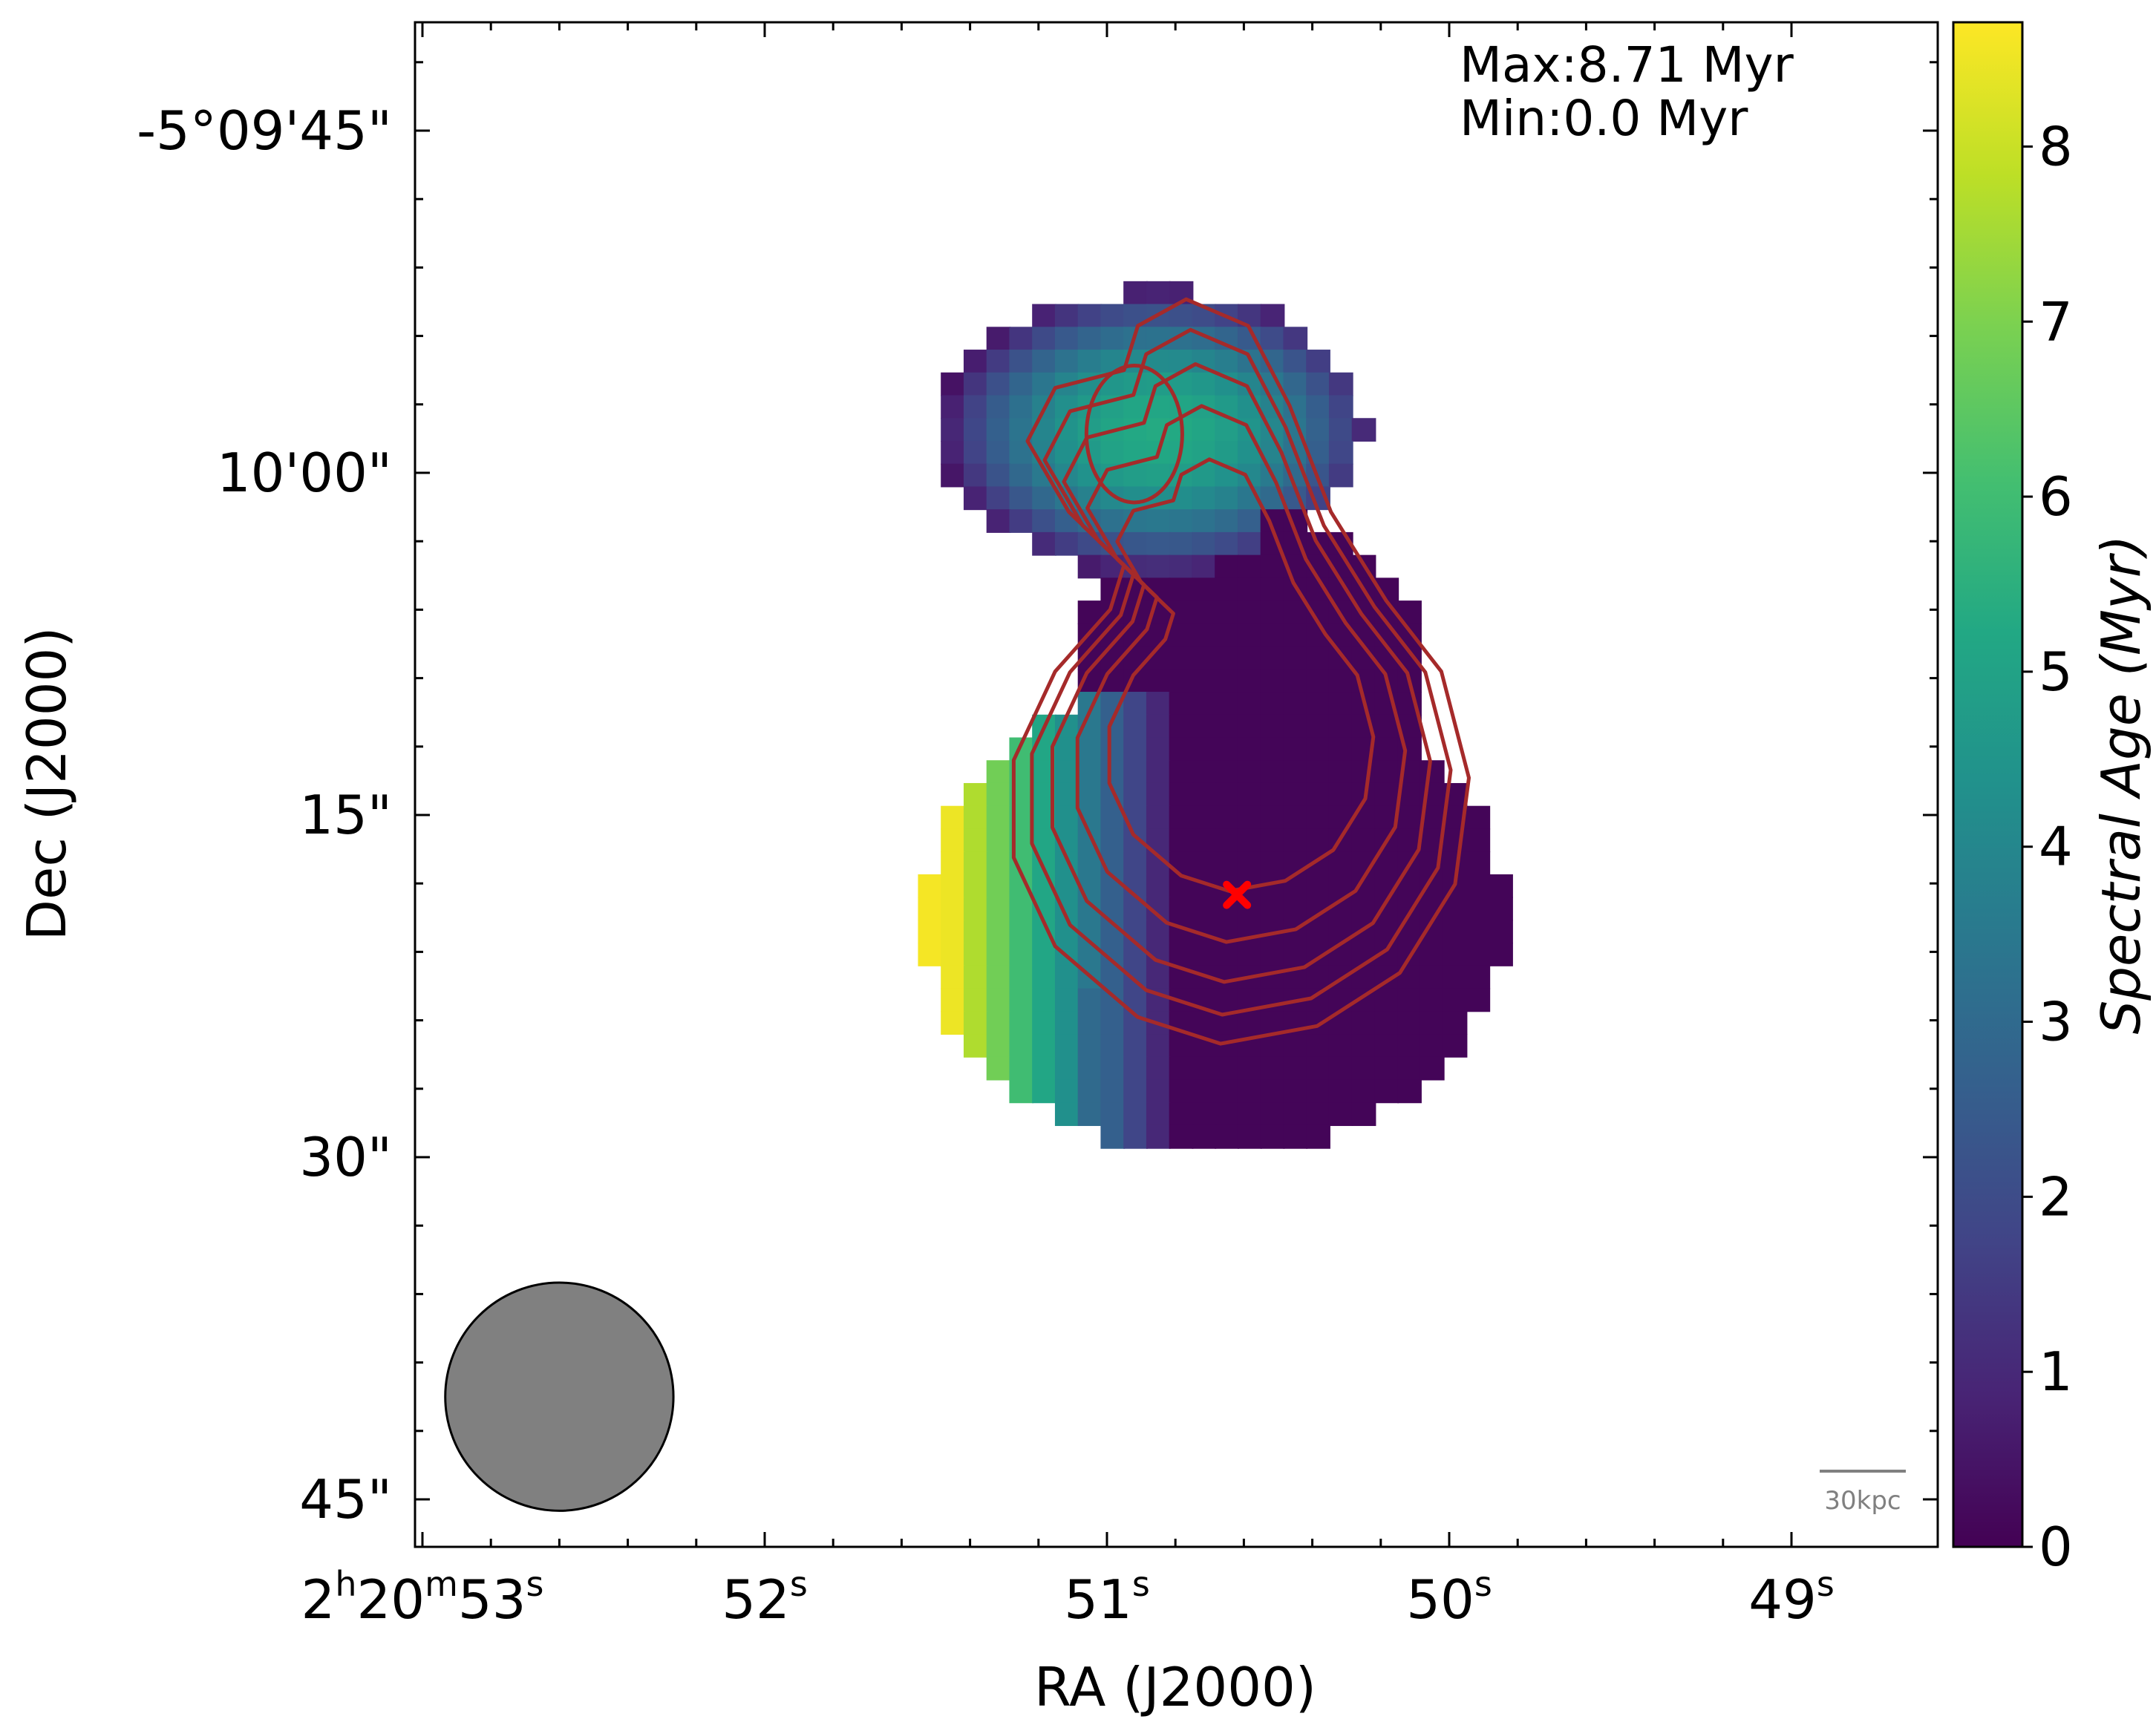 This screenshot has width=2156, height=1725. What do you see at coordinates (1862, 1501) in the screenshot?
I see `scale-bar-label: 30kpc` at bounding box center [1862, 1501].